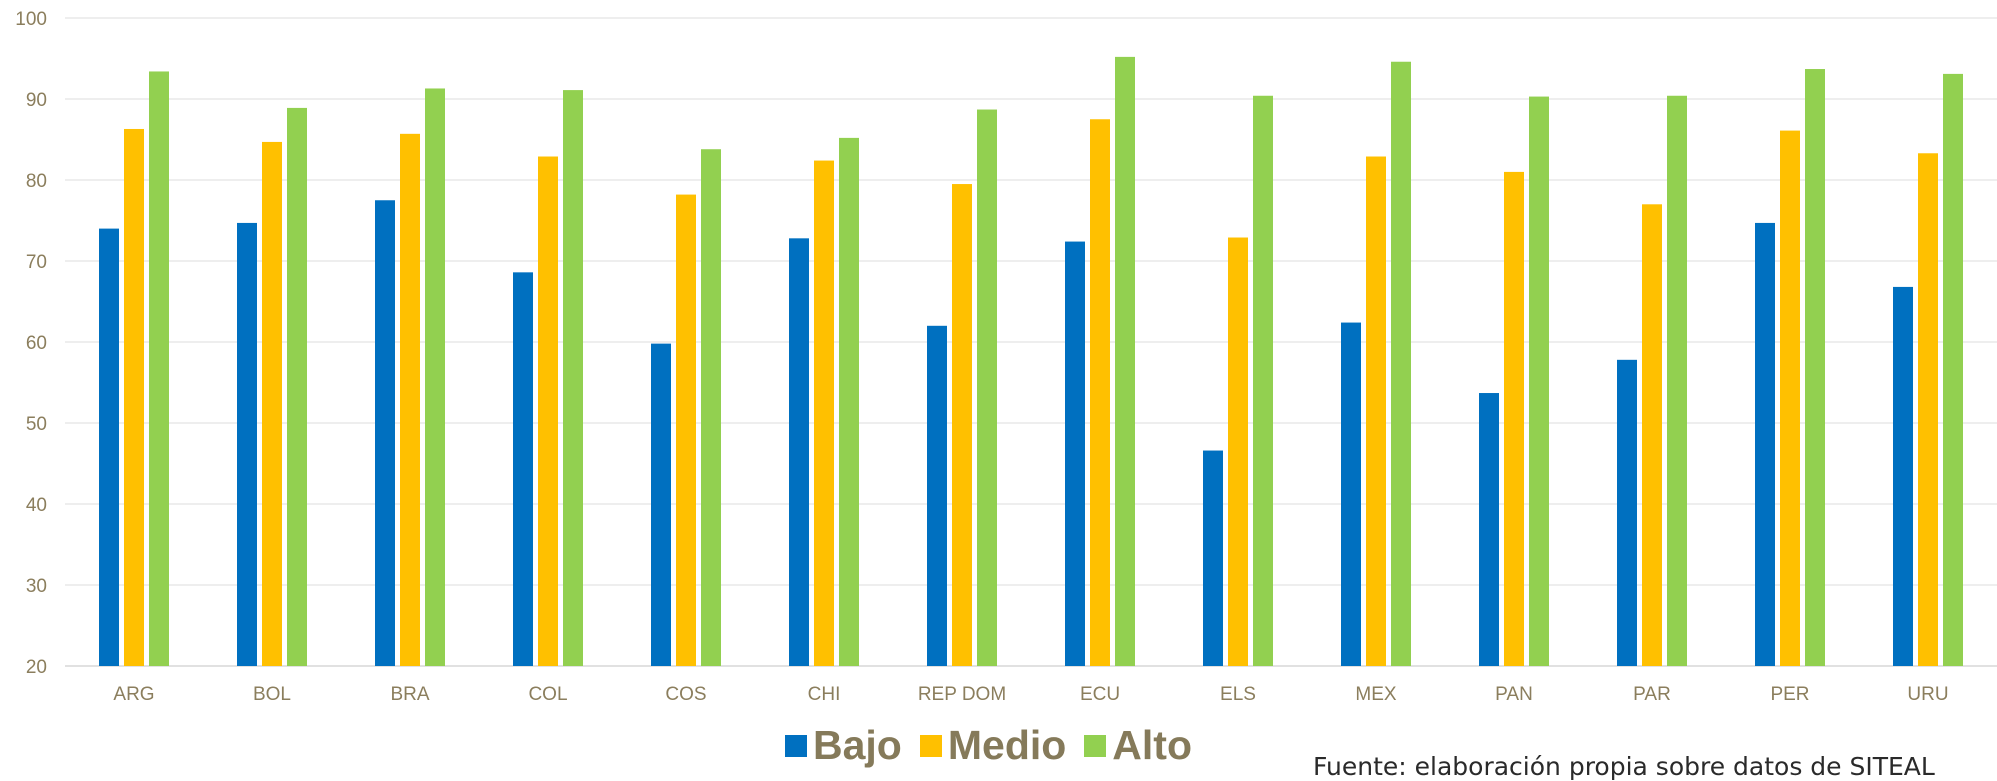 The height and width of the screenshot is (781, 1997). Describe the element at coordinates (1790, 398) in the screenshot. I see `bar-medio-per` at that location.